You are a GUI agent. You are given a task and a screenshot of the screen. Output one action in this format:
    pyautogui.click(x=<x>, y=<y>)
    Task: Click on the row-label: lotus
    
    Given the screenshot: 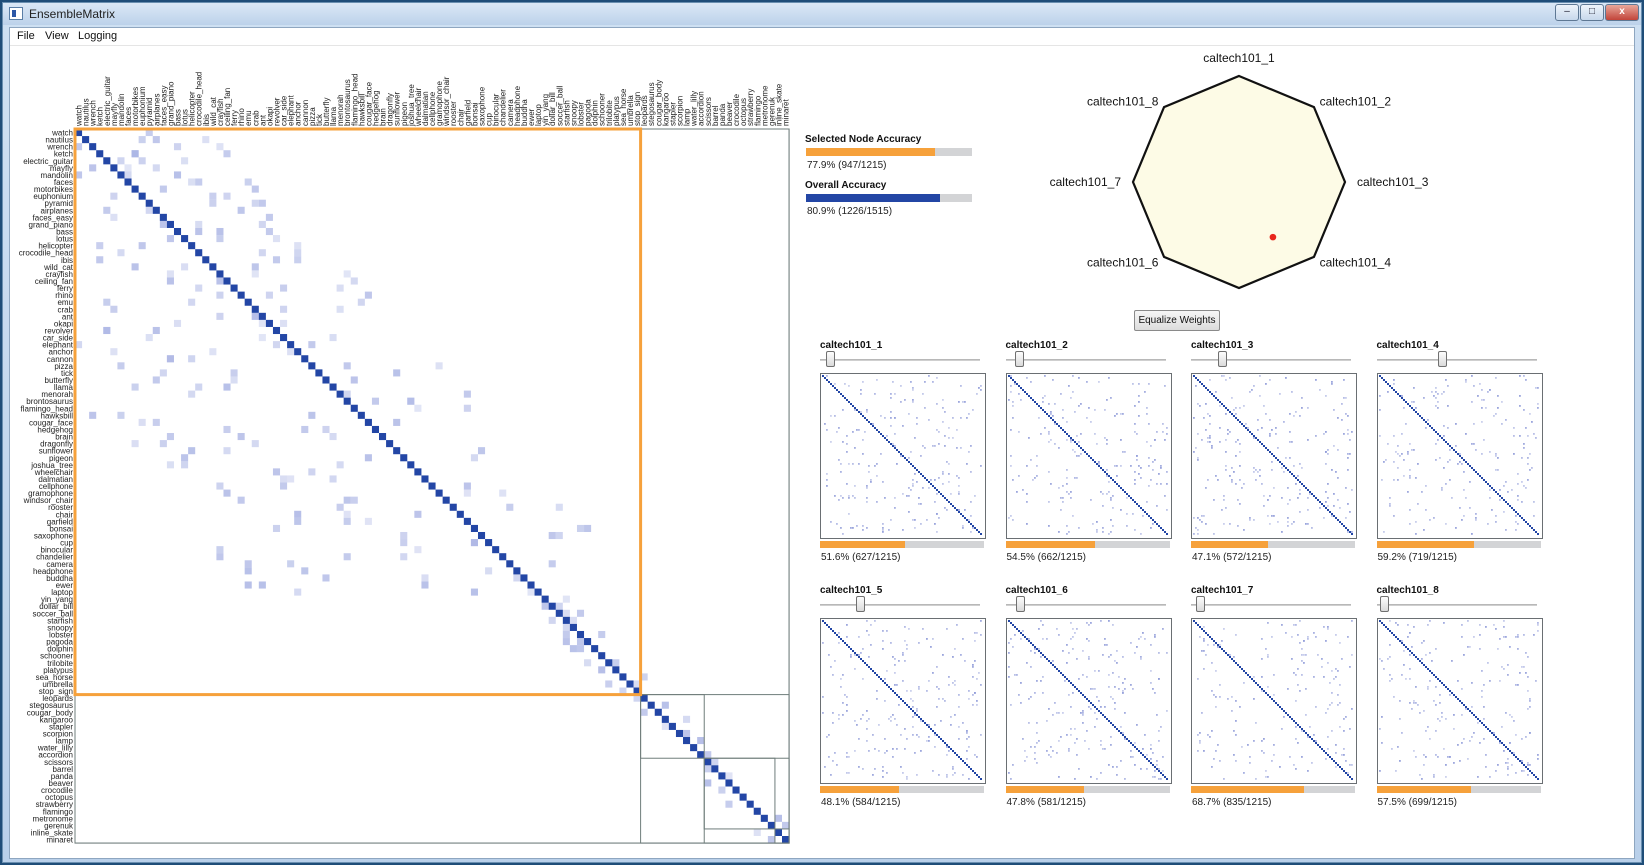 What is the action you would take?
    pyautogui.click(x=64, y=239)
    